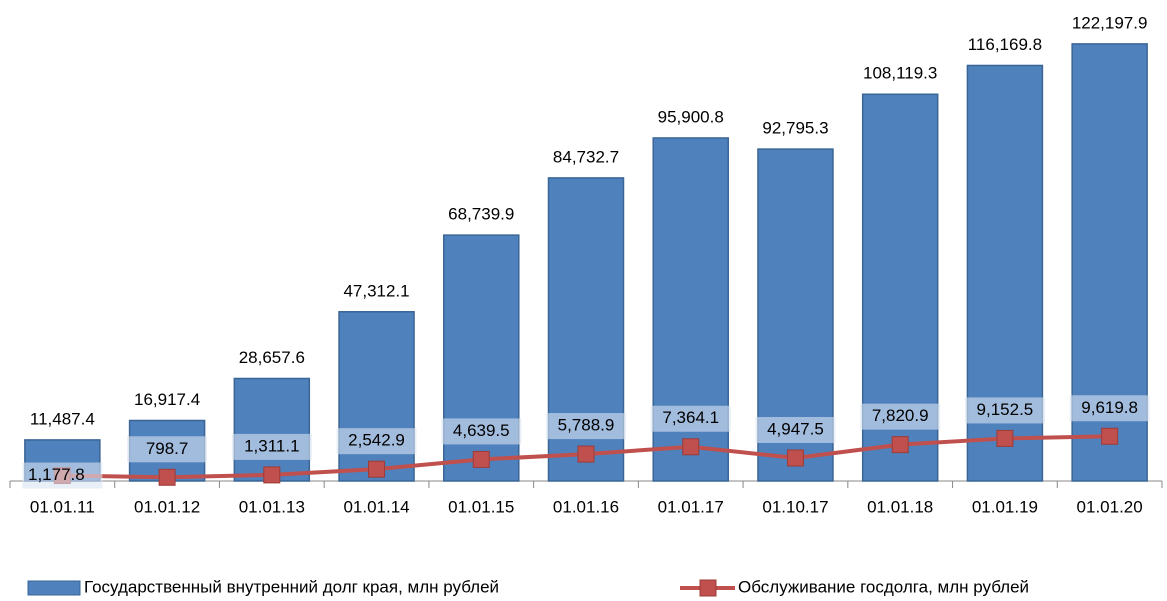  Describe the element at coordinates (167, 506) in the screenshot. I see `x-tick-label: 01.01.12` at that location.